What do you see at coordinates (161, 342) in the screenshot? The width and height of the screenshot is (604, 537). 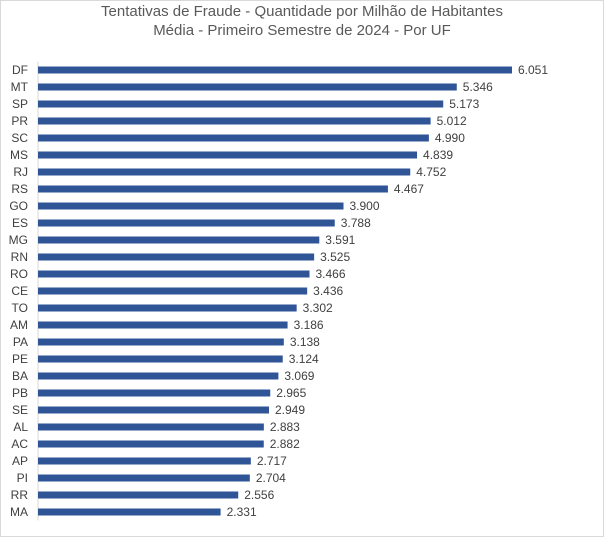 I see `bar-pa` at bounding box center [161, 342].